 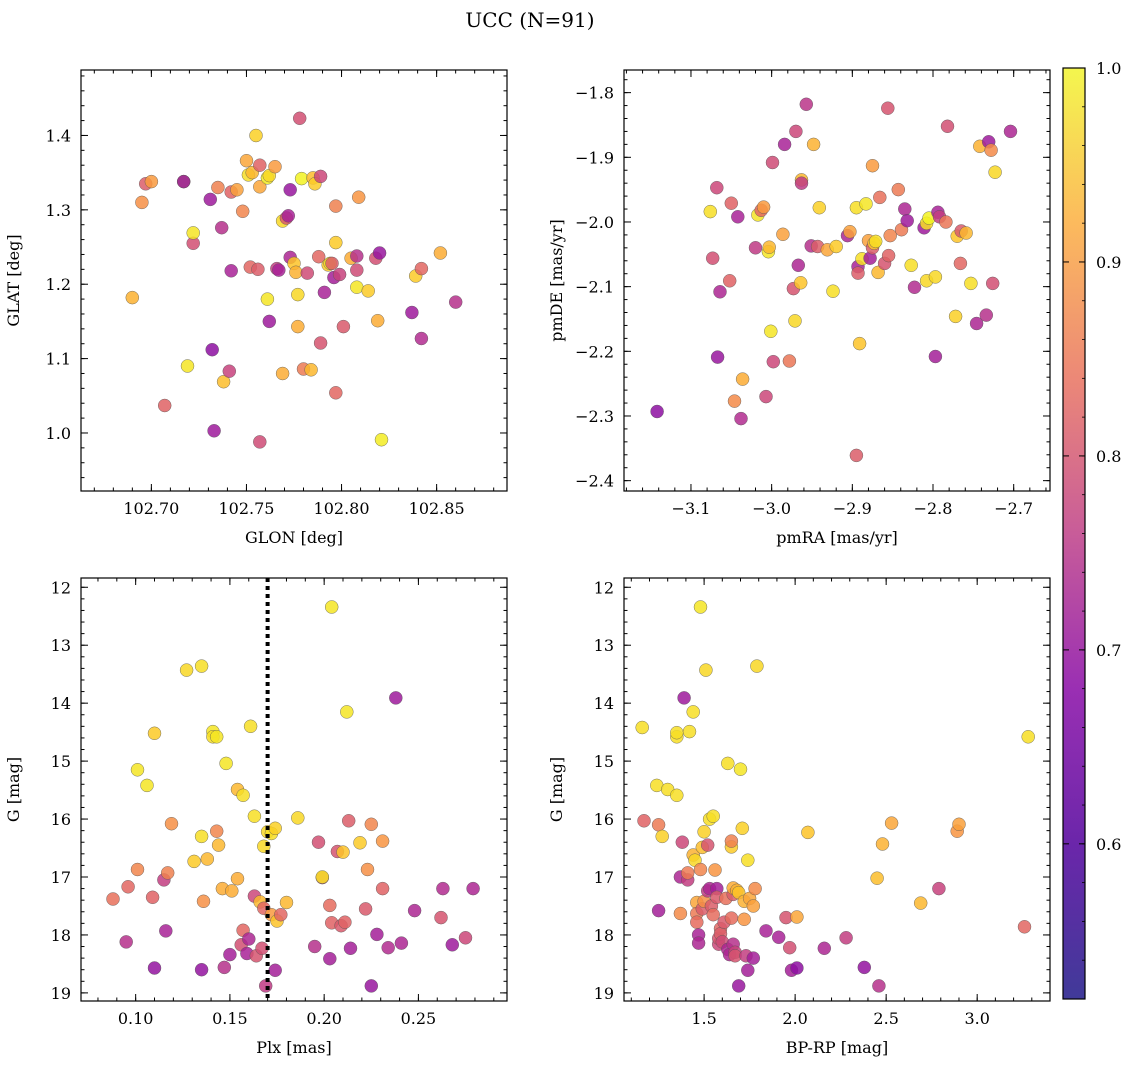 What do you see at coordinates (594, 93) in the screenshot?
I see `y-tick-label: −1.8` at bounding box center [594, 93].